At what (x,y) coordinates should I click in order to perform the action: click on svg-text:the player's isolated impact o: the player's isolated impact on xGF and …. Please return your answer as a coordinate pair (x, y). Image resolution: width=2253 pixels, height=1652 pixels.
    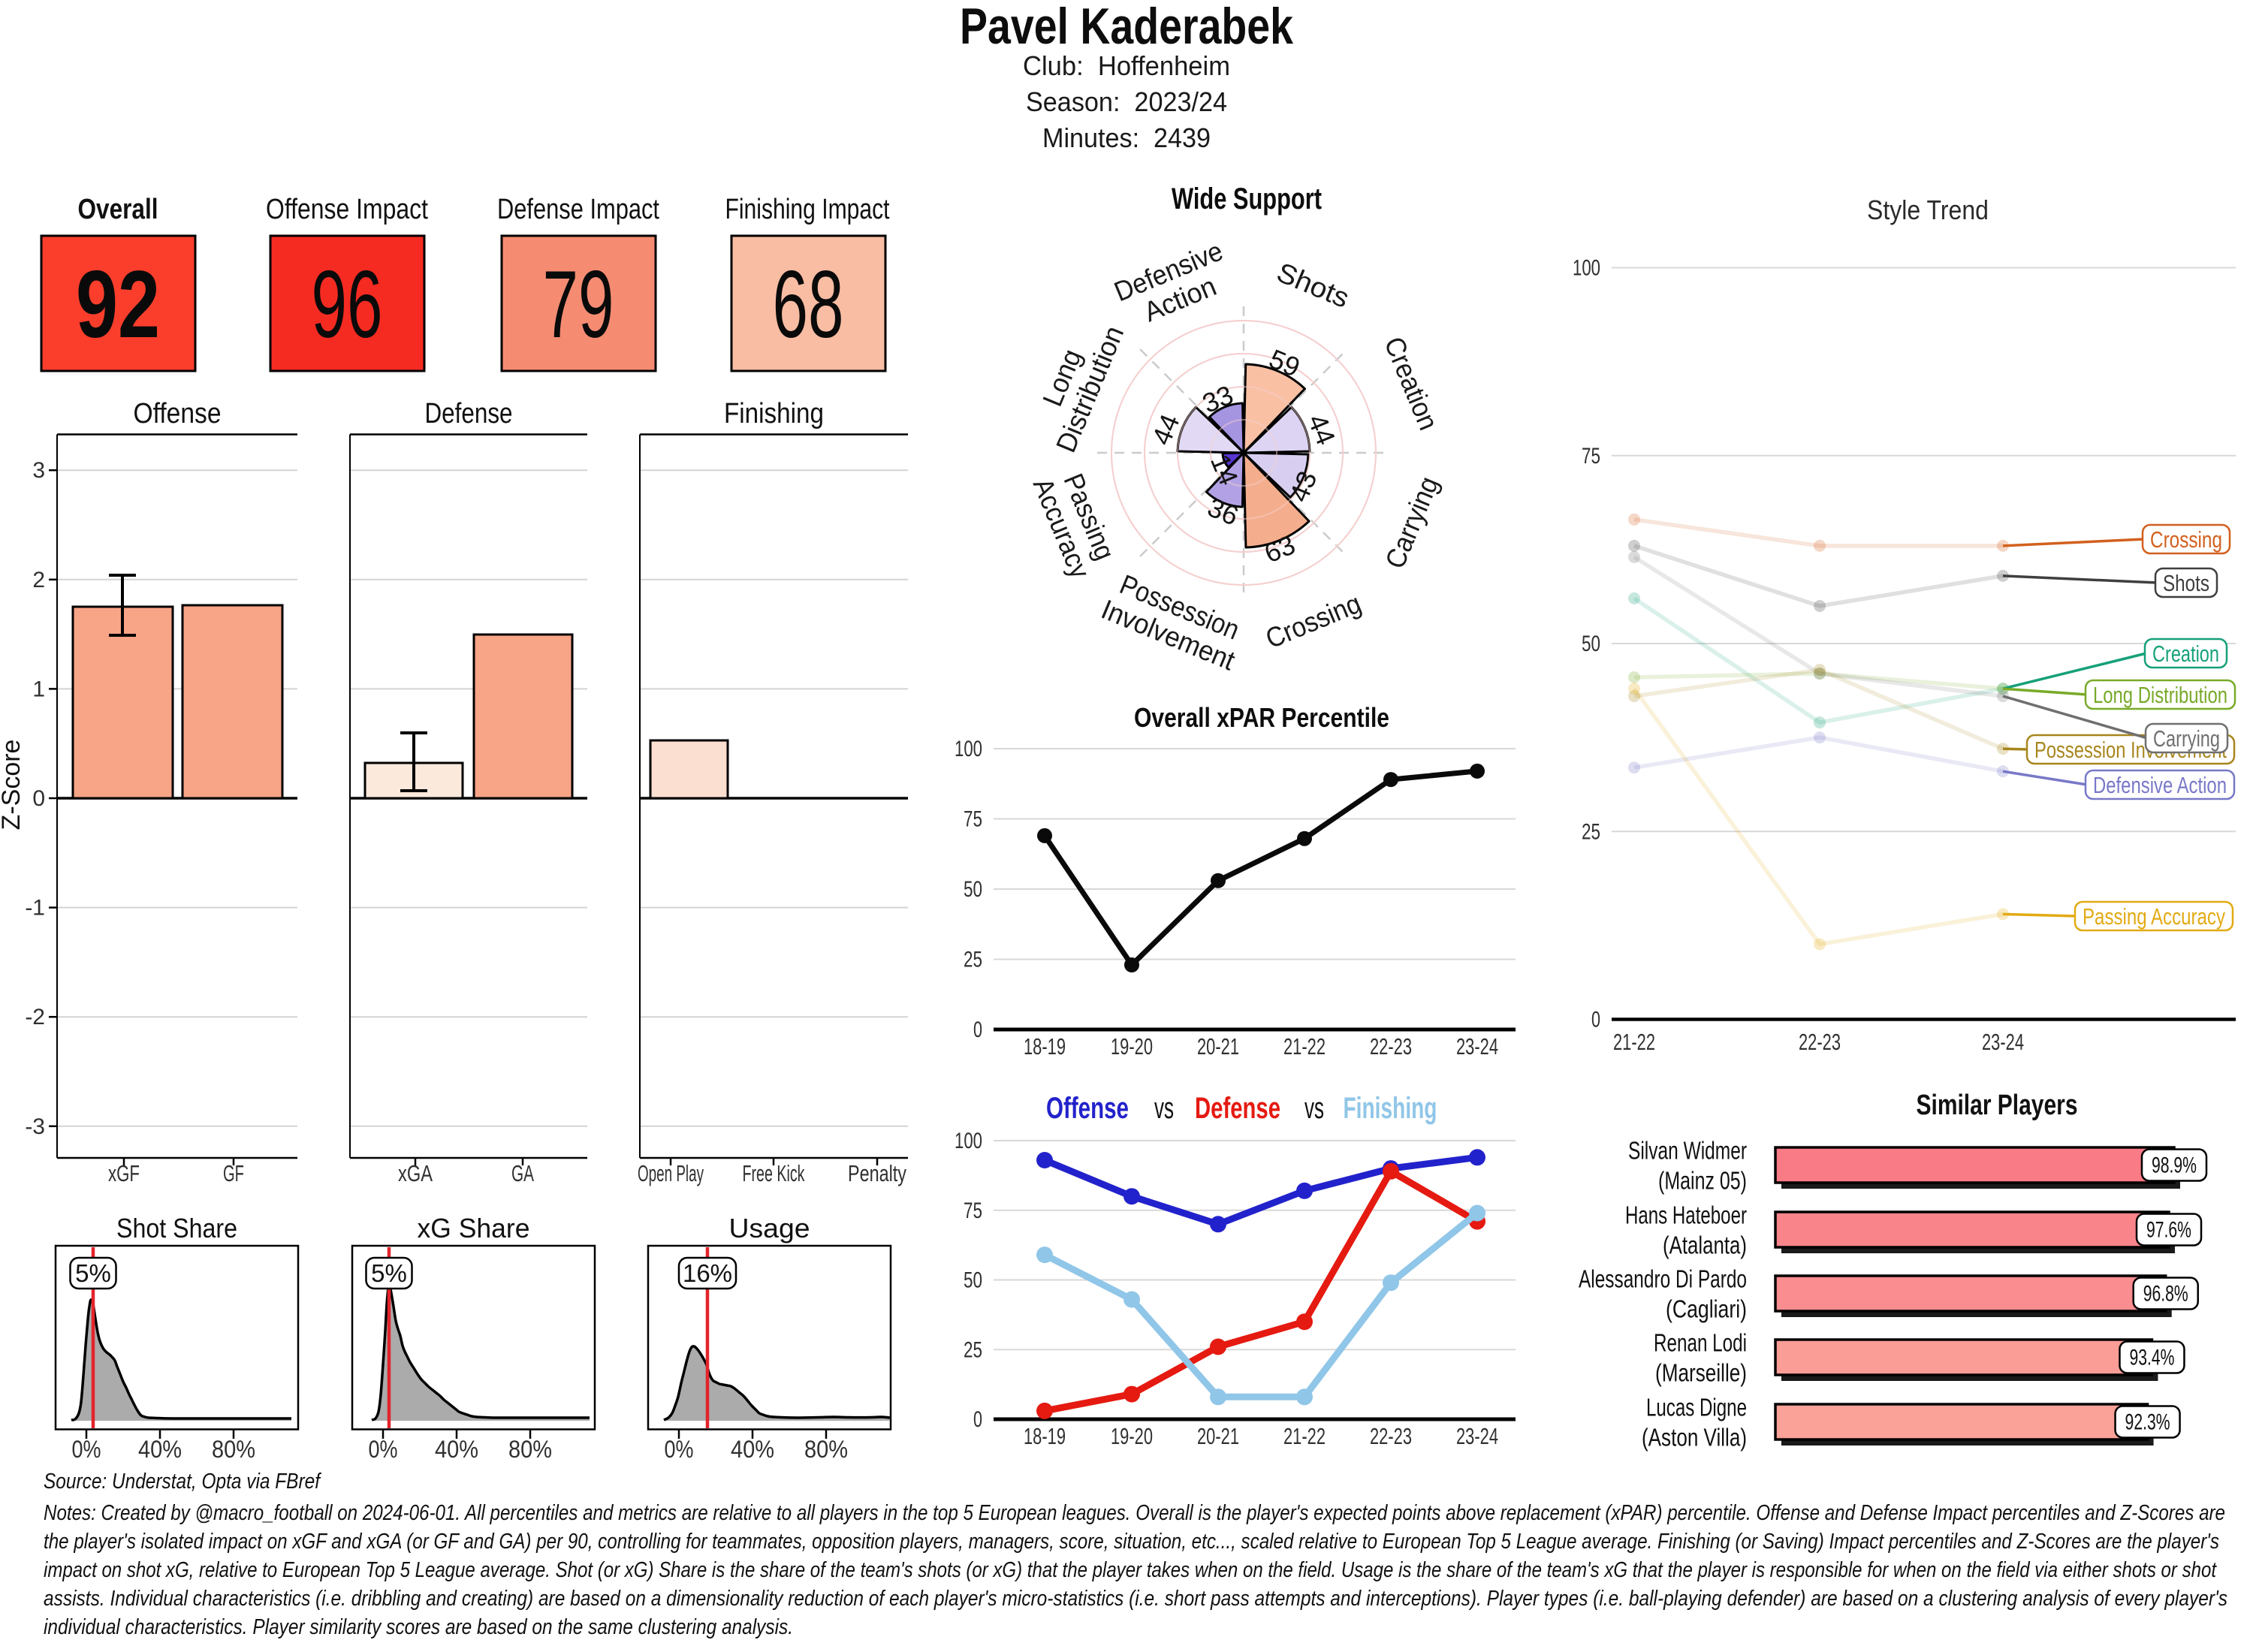
    Looking at the image, I should click on (1131, 1542).